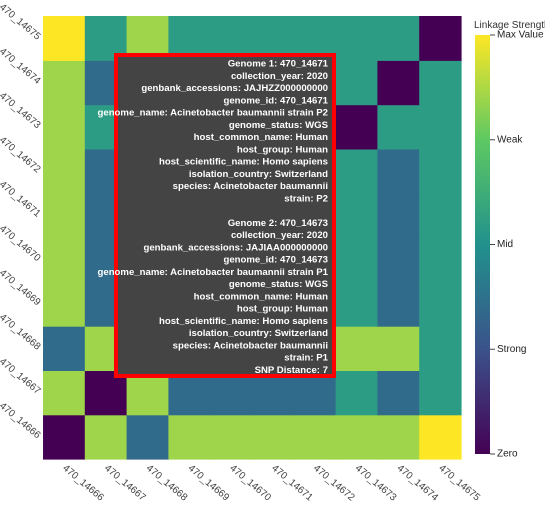  What do you see at coordinates (21, 288) in the screenshot?
I see `y-tick-label: 470_14669` at bounding box center [21, 288].